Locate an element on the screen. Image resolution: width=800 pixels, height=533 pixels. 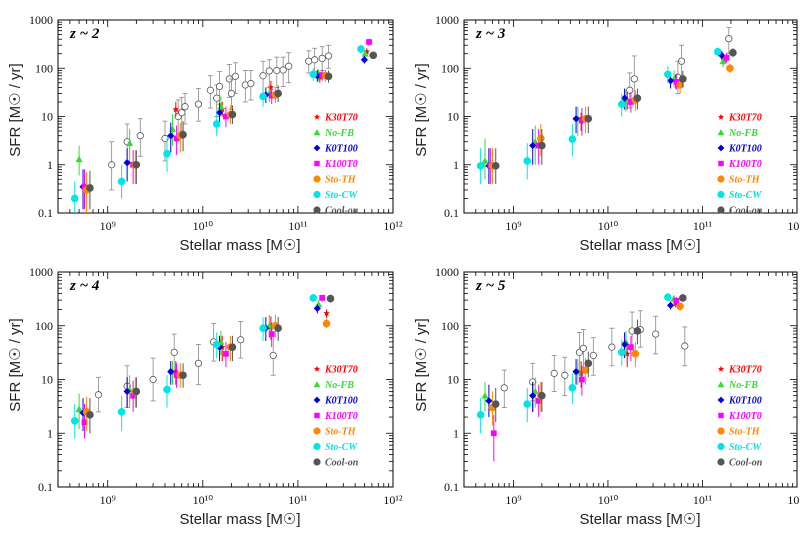
legend-label: K30T70 is located at coordinates (341, 370).